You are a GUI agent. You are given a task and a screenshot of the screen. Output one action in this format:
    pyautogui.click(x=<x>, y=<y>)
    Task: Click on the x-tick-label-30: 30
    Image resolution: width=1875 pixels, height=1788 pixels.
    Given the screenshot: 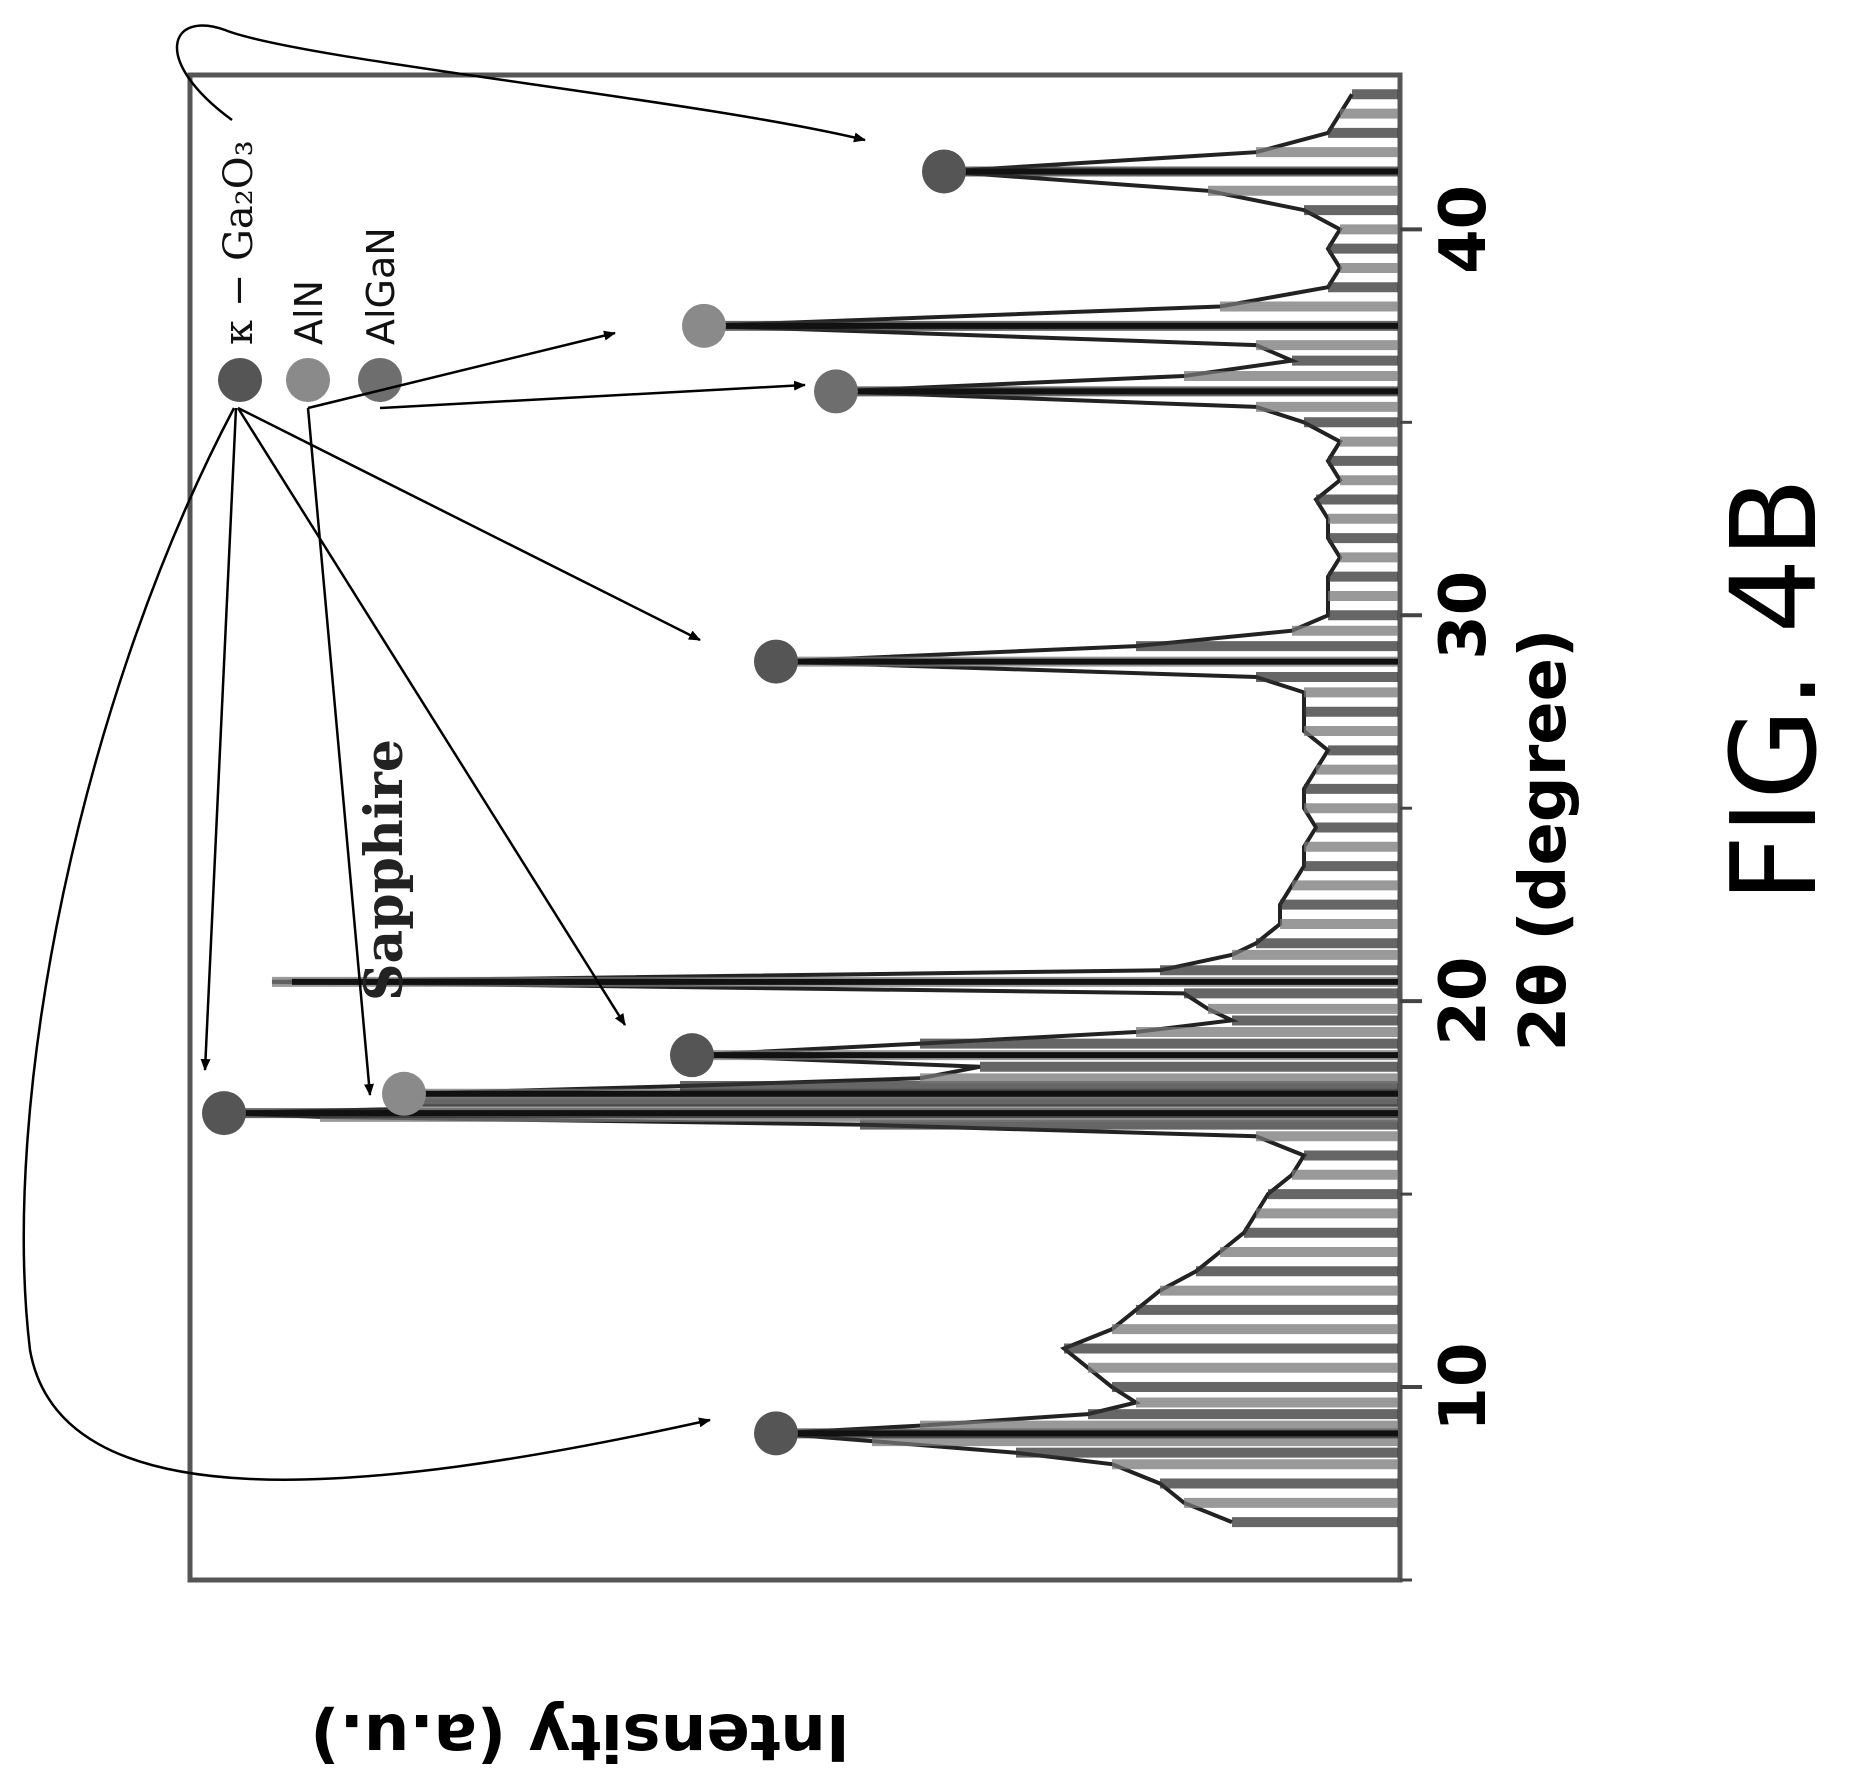 What is the action you would take?
    pyautogui.click(x=1464, y=615)
    